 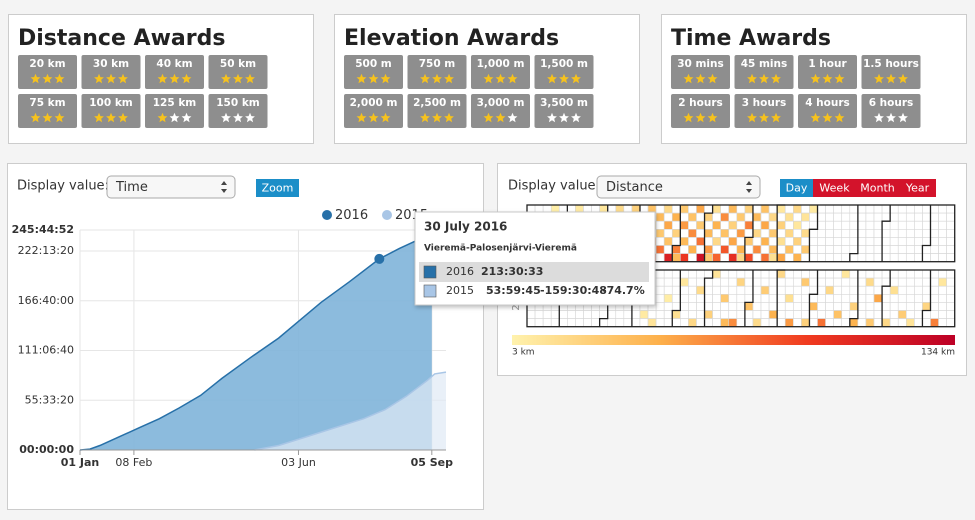 I want to click on badge-label: 3 hours, so click(x=764, y=103).